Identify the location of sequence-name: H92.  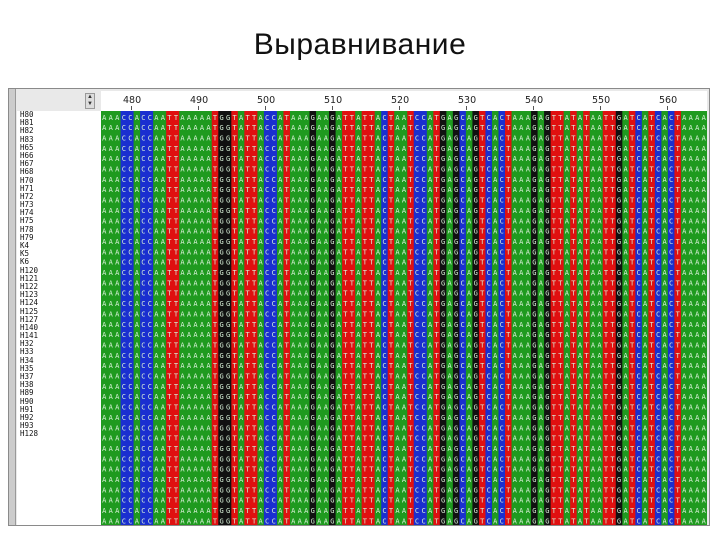
(59, 418).